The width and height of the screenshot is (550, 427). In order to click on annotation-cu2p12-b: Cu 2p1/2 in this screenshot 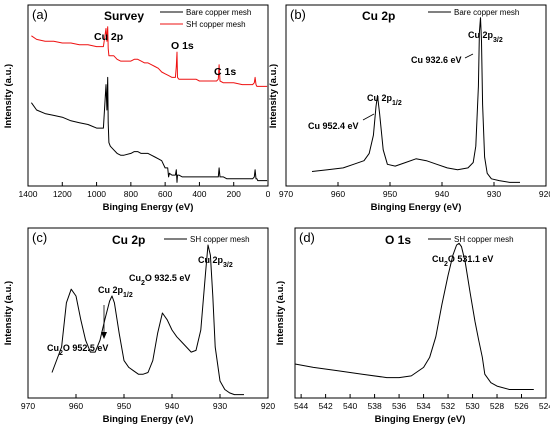, I will do `click(384, 100)`.